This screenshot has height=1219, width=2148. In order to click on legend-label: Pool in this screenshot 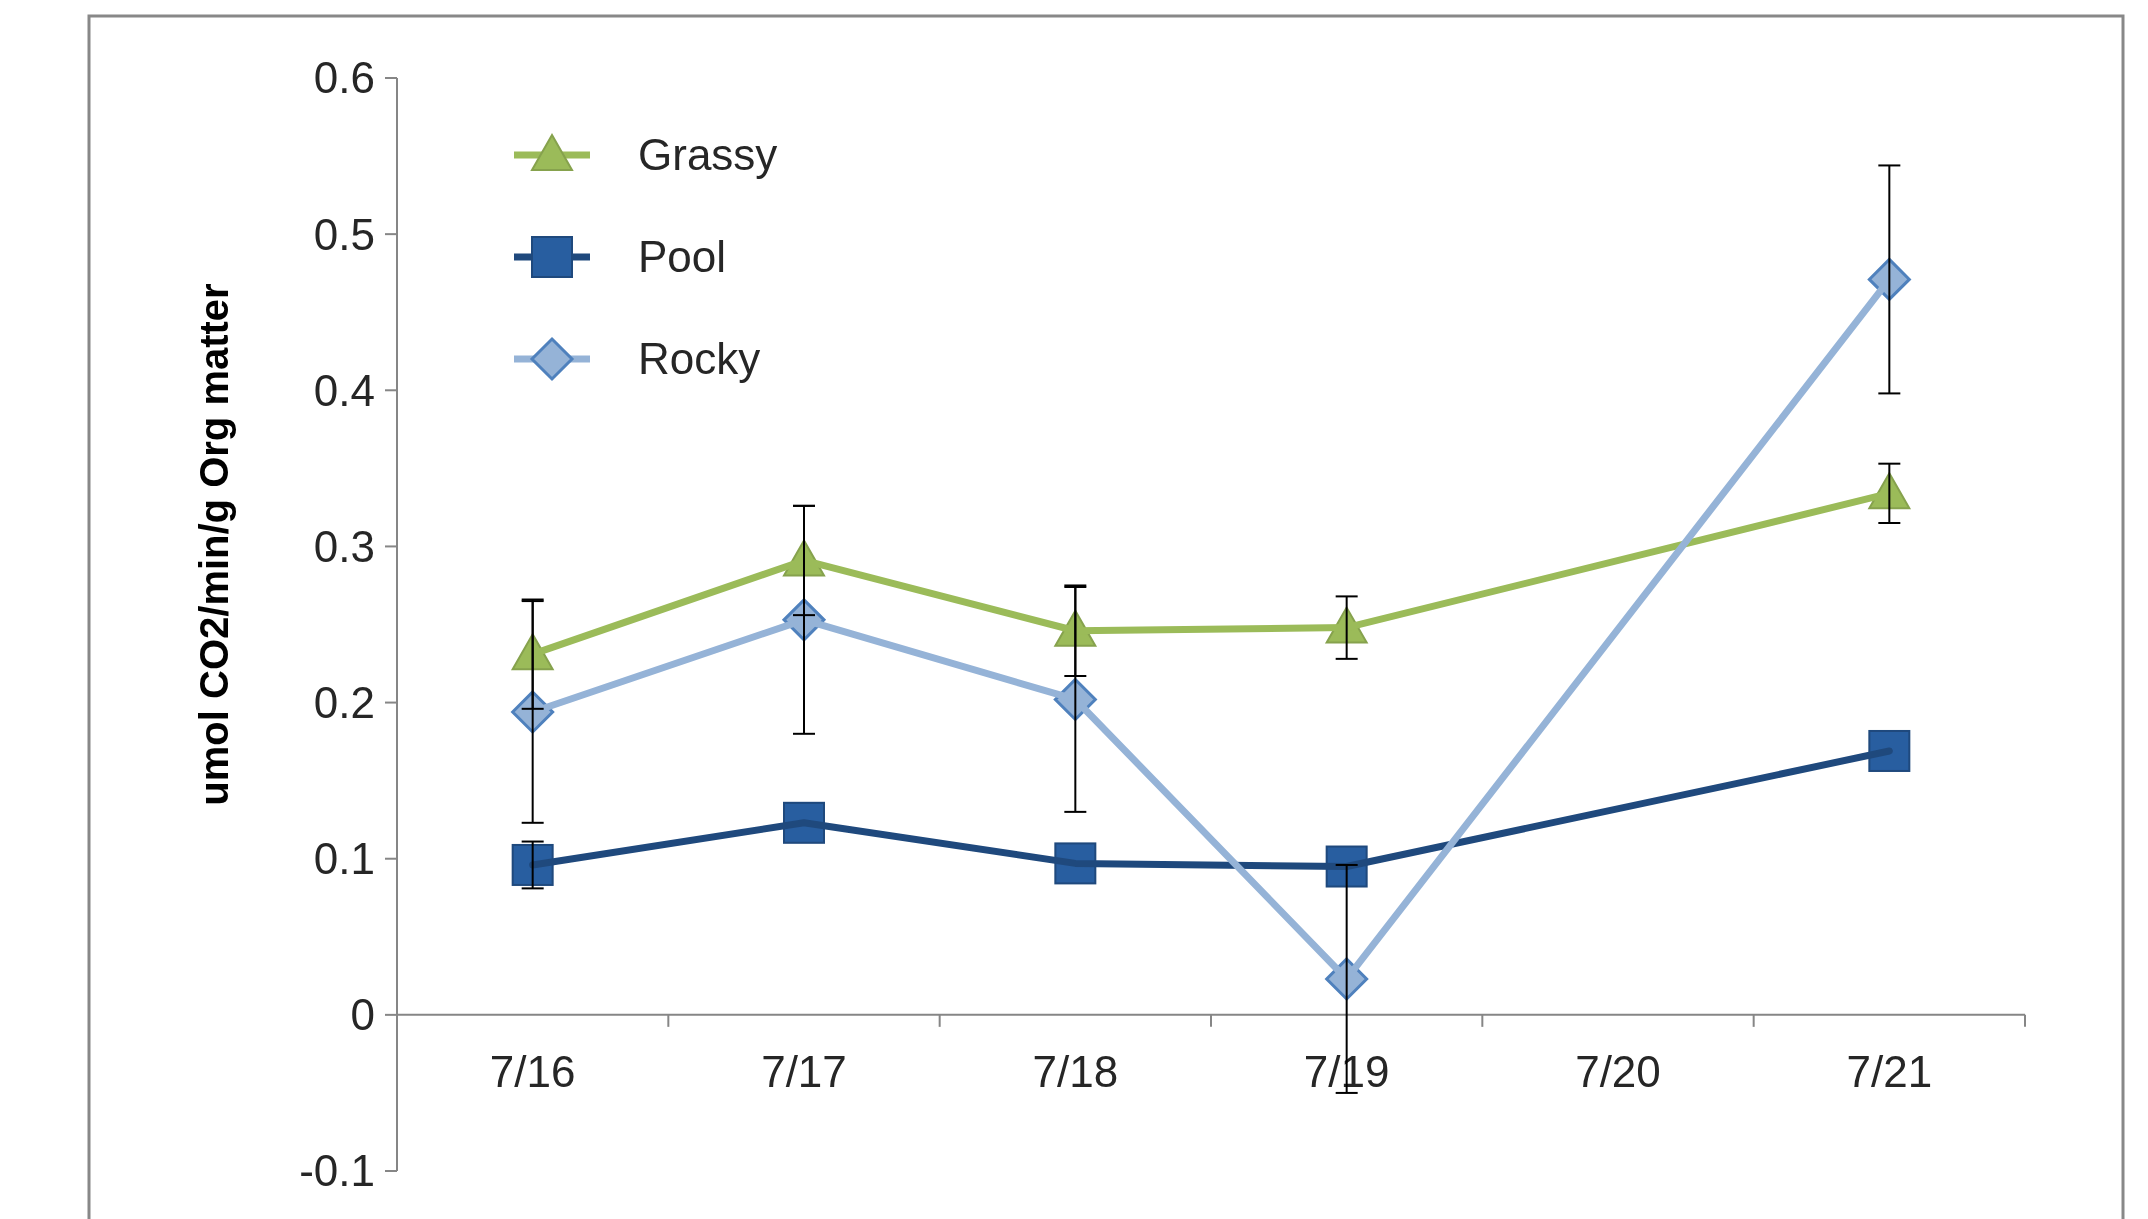, I will do `click(682, 257)`.